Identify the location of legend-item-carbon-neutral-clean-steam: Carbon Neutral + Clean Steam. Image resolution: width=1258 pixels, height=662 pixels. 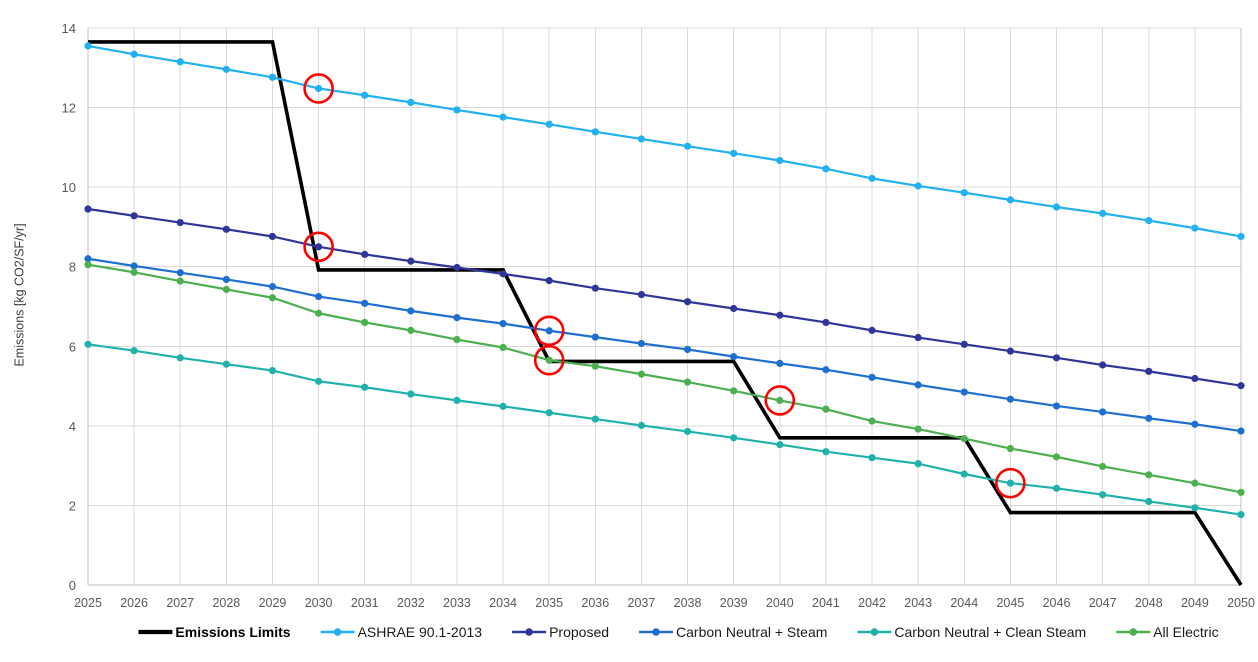
(971, 632).